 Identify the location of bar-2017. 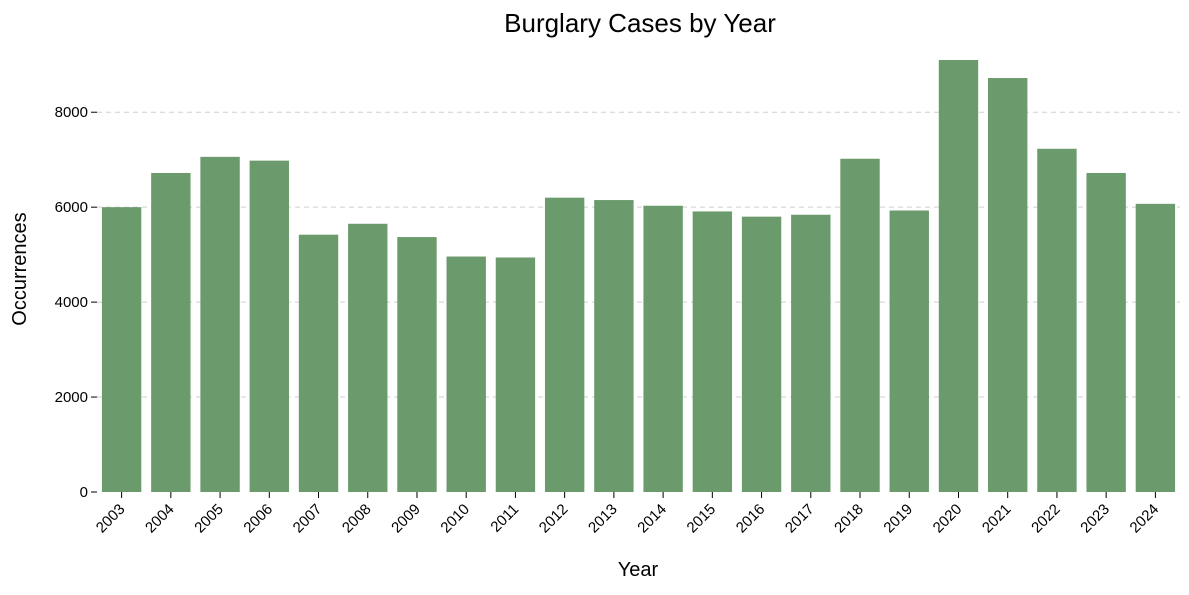
(811, 353).